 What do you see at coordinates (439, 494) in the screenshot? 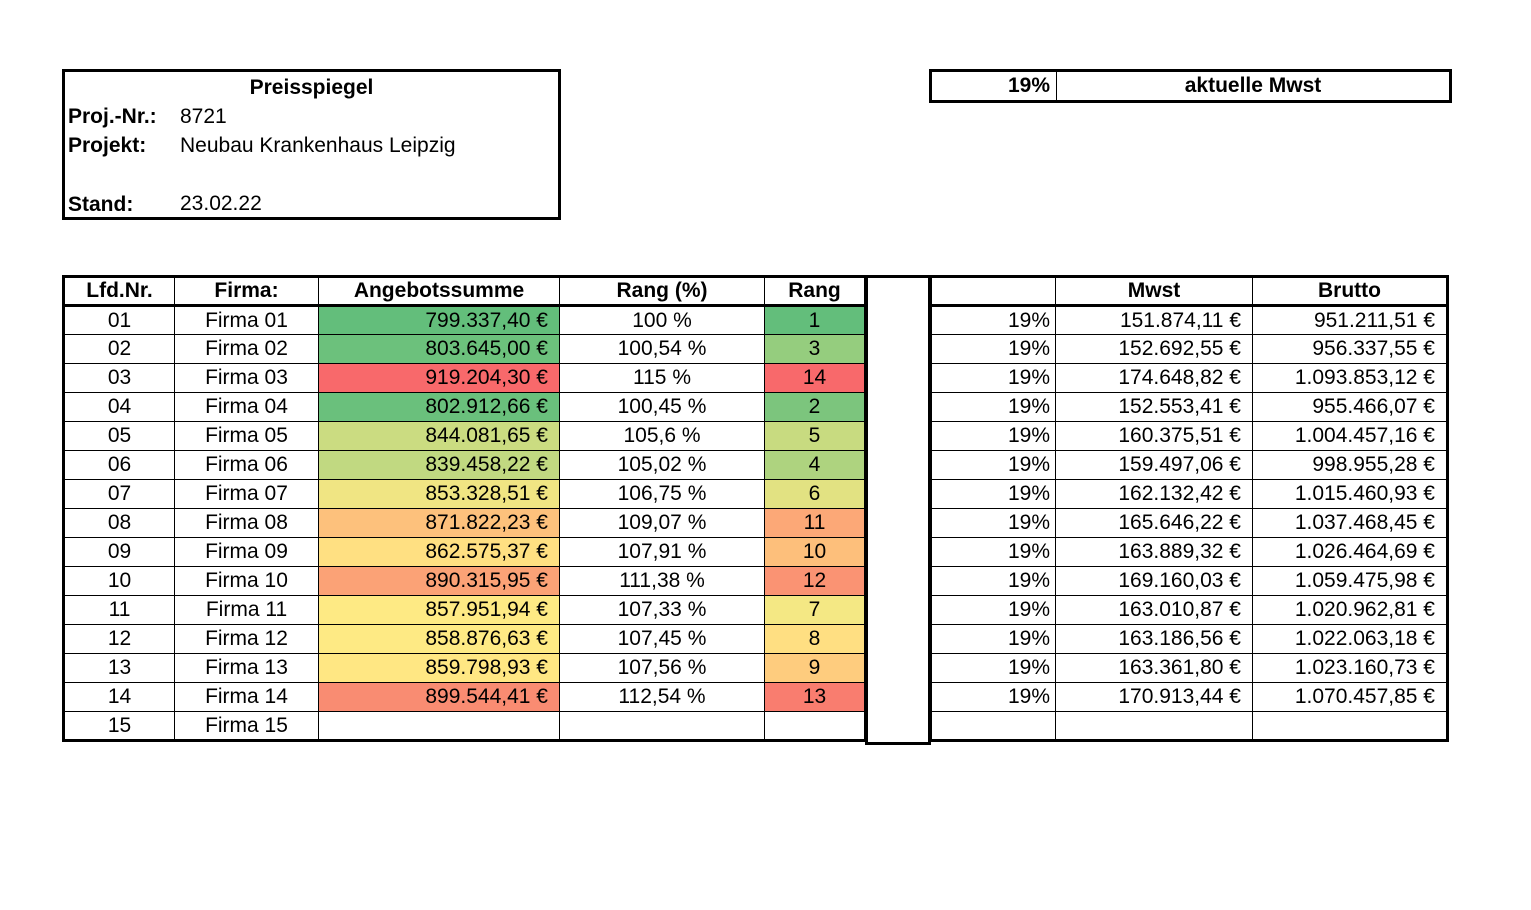
I see `cell-angebotssumme: 853.328,51 €` at bounding box center [439, 494].